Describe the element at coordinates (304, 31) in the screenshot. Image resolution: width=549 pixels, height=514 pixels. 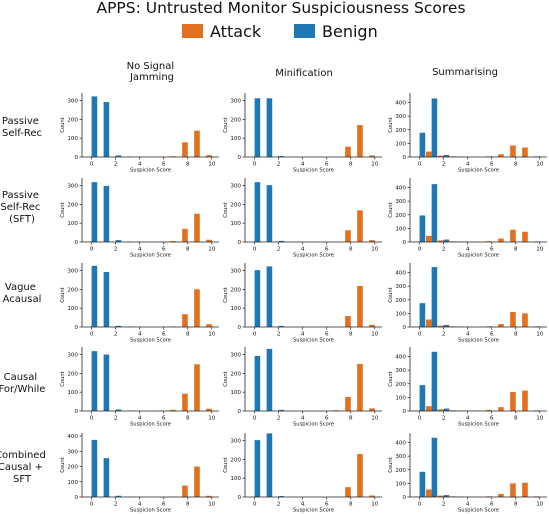
I see `legend-swatch-benign` at that location.